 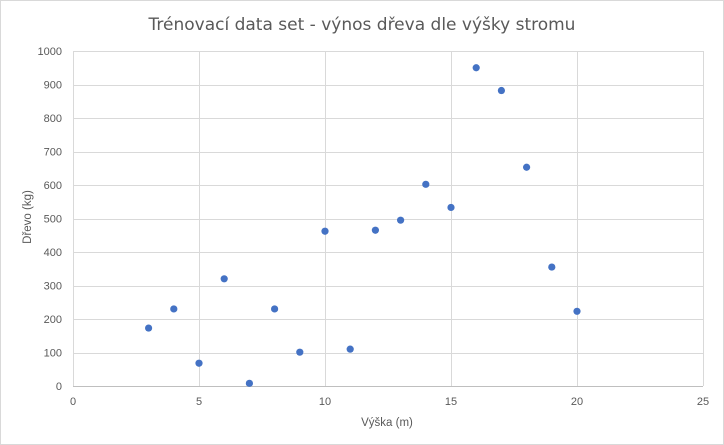 What do you see at coordinates (53, 320) in the screenshot?
I see `y-tick-label: 200` at bounding box center [53, 320].